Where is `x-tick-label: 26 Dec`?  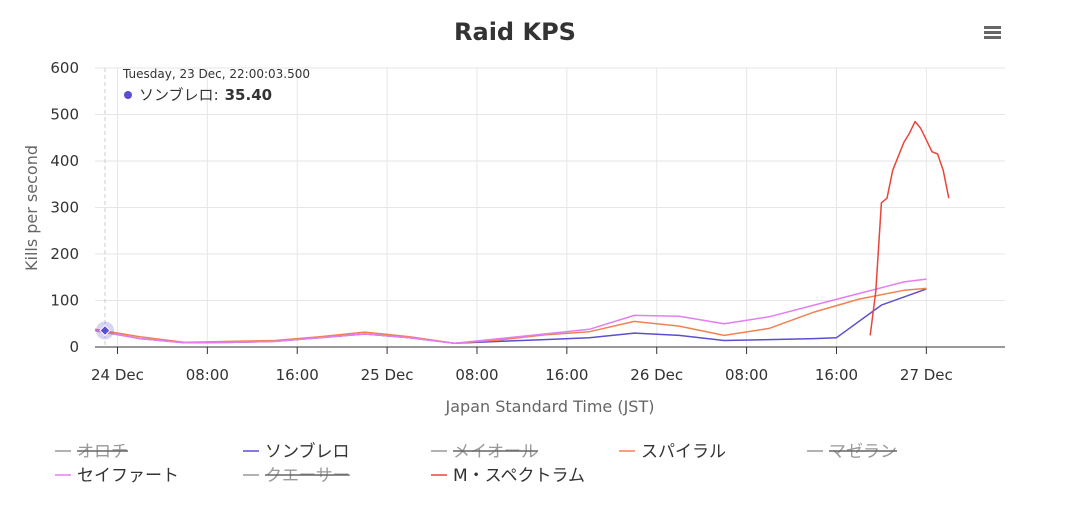 x-tick-label: 26 Dec is located at coordinates (656, 375).